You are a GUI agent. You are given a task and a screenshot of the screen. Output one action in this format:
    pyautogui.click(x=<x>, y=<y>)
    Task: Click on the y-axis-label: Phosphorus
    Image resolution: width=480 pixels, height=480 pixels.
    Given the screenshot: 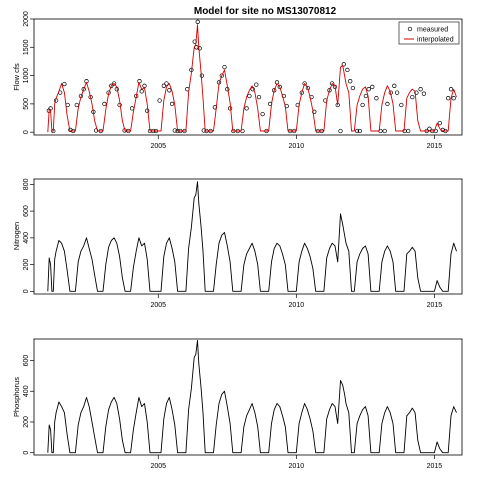 What is the action you would take?
    pyautogui.click(x=16, y=397)
    